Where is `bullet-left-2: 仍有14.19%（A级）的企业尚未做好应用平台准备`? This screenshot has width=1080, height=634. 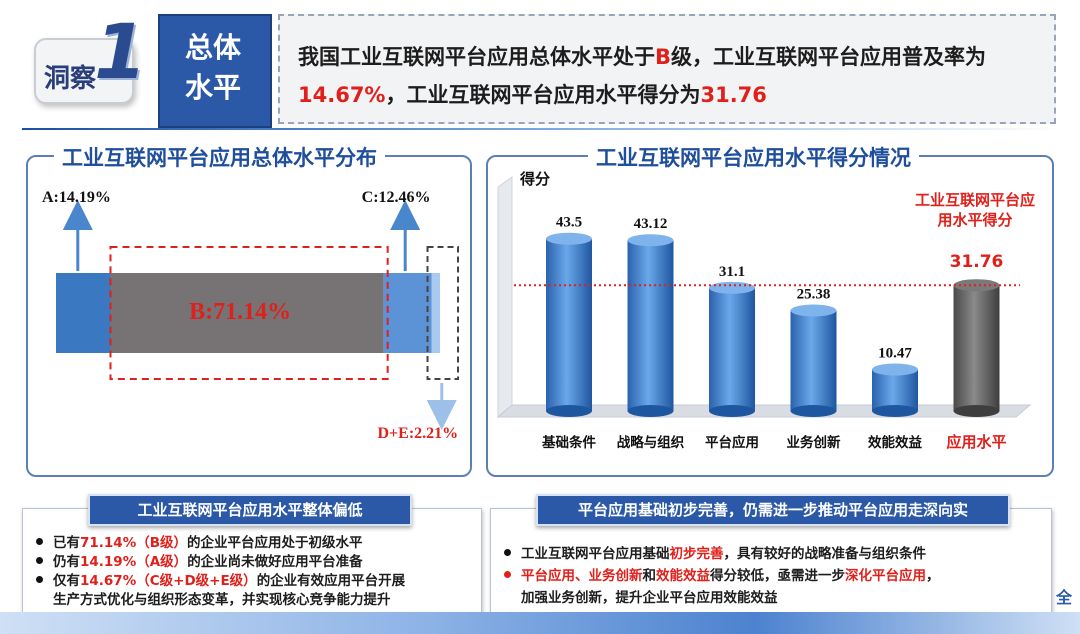 bullet-left-2: 仍有14.19%（A级）的企业尚未做好应用平台准备 is located at coordinates (199, 562).